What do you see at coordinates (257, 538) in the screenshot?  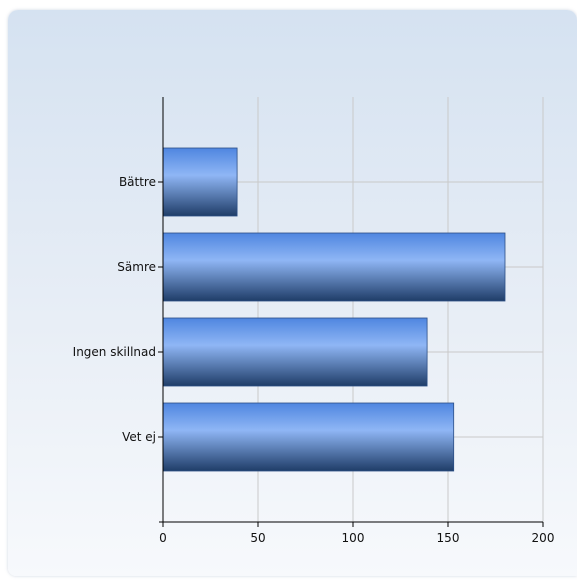 I see `x-tick-label-1: 50` at bounding box center [257, 538].